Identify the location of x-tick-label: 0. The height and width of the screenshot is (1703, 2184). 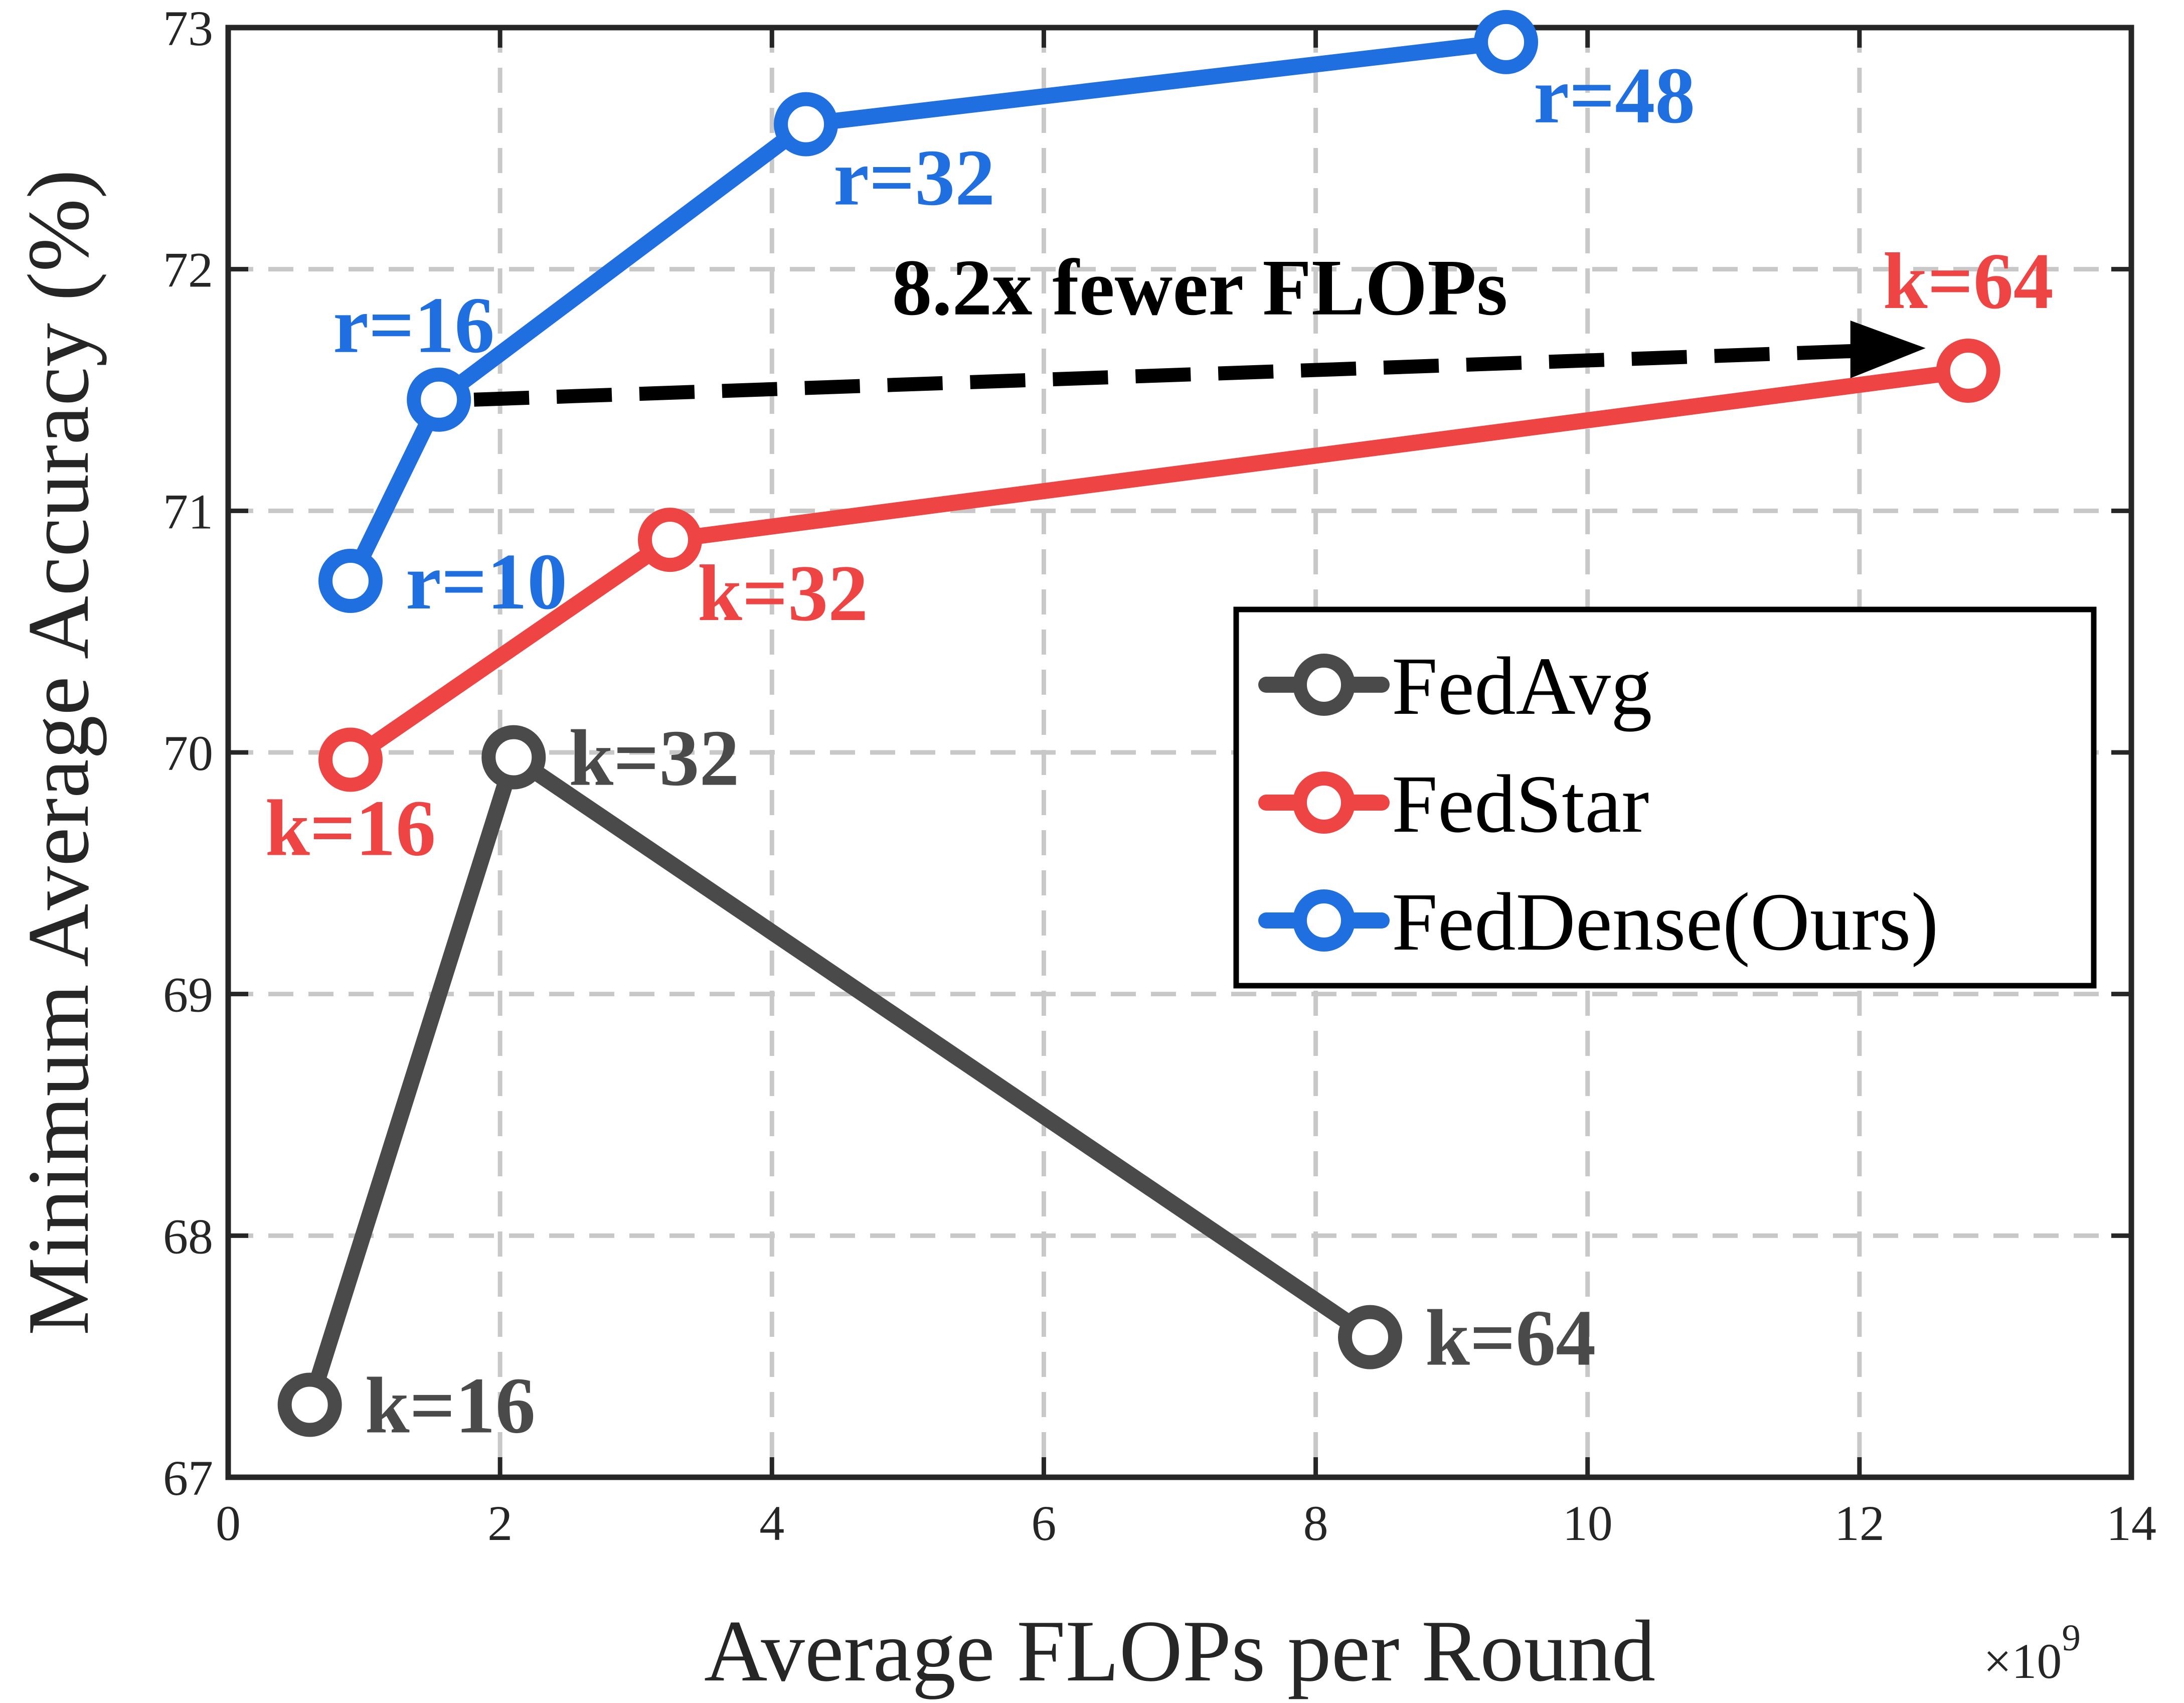
(228, 1523).